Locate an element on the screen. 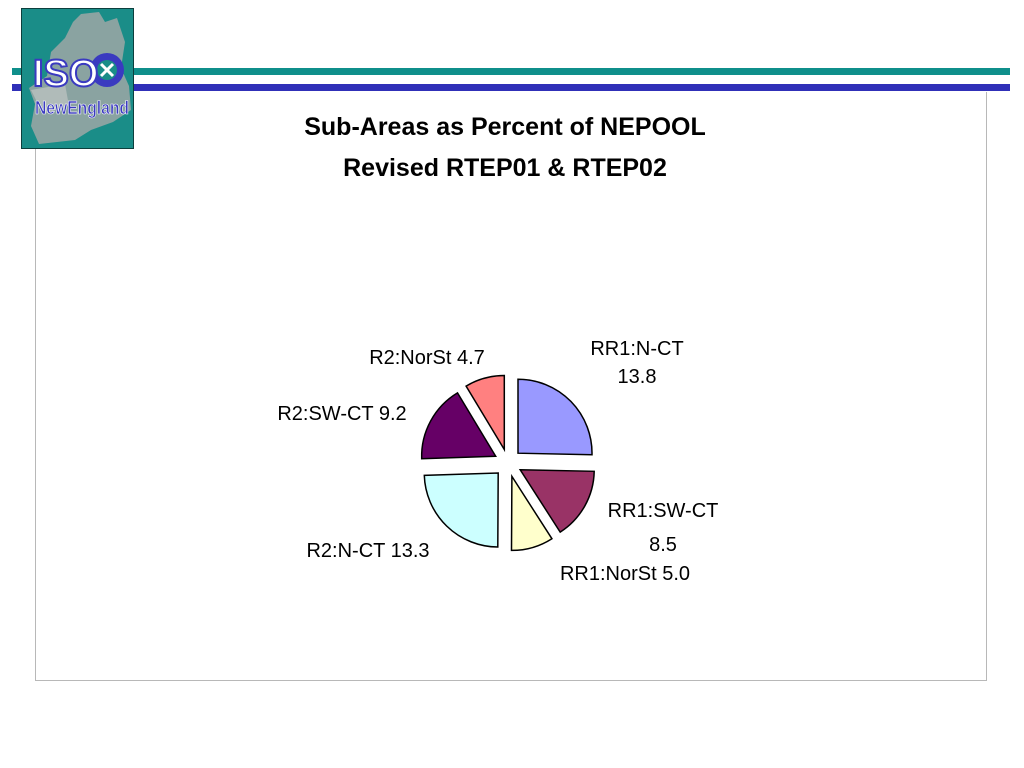  header-stripe-teal is located at coordinates (511, 71).